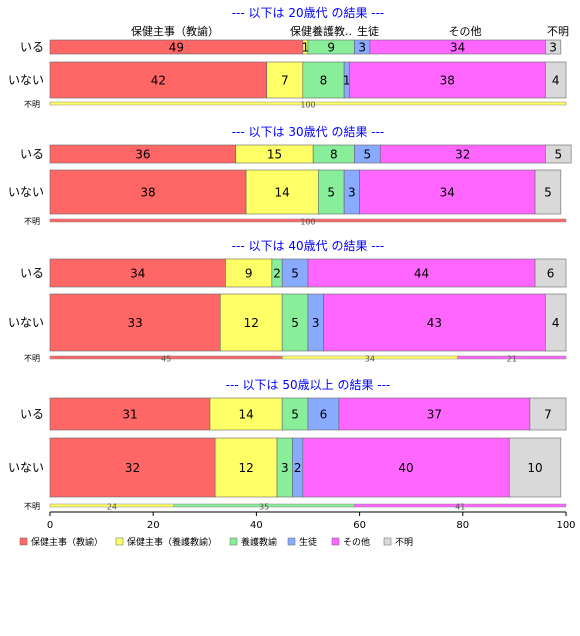 The width and height of the screenshot is (580, 636). I want to click on panel-title: --- 以下は 40歳代 の結果 ---, so click(308, 246).